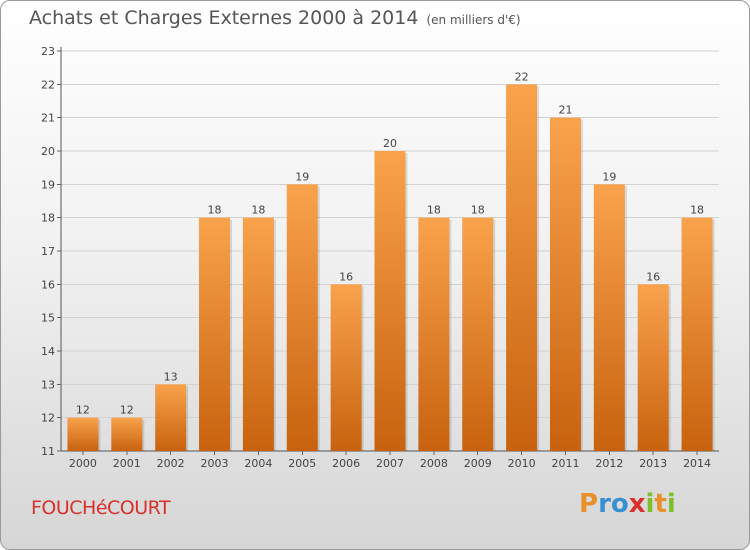 The image size is (750, 550). Describe the element at coordinates (589, 504) in the screenshot. I see `logo-letter: P` at that location.